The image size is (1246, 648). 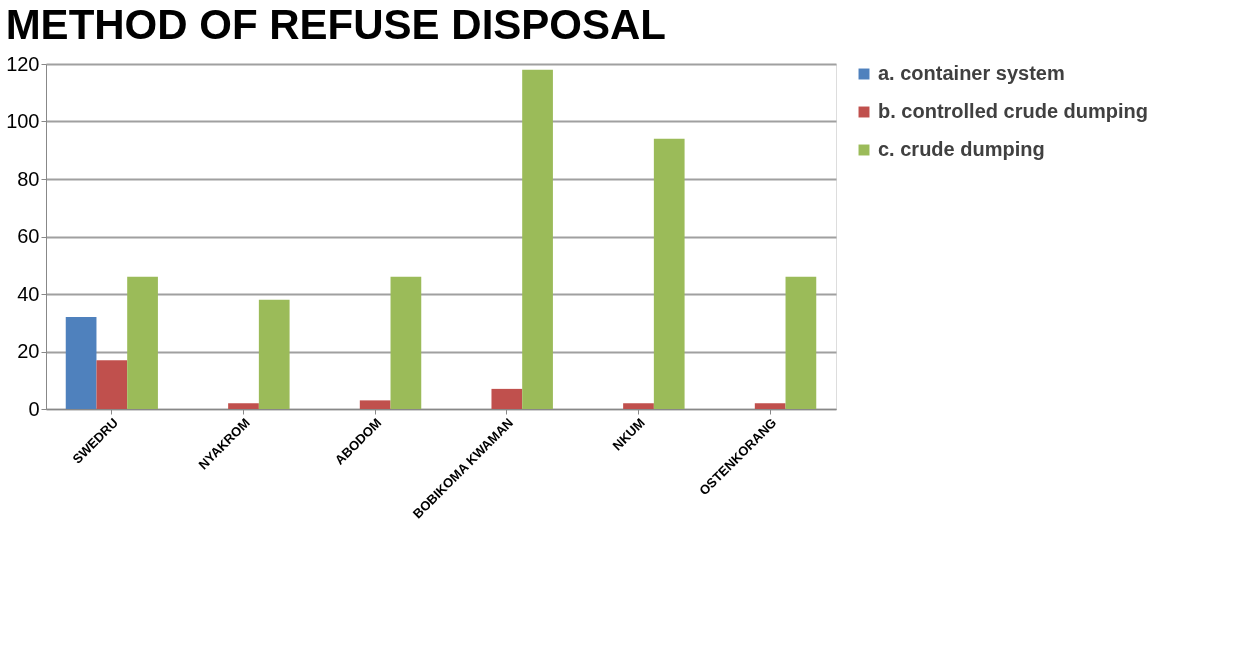 I want to click on legend-label: c. crude dumping, so click(x=961, y=149).